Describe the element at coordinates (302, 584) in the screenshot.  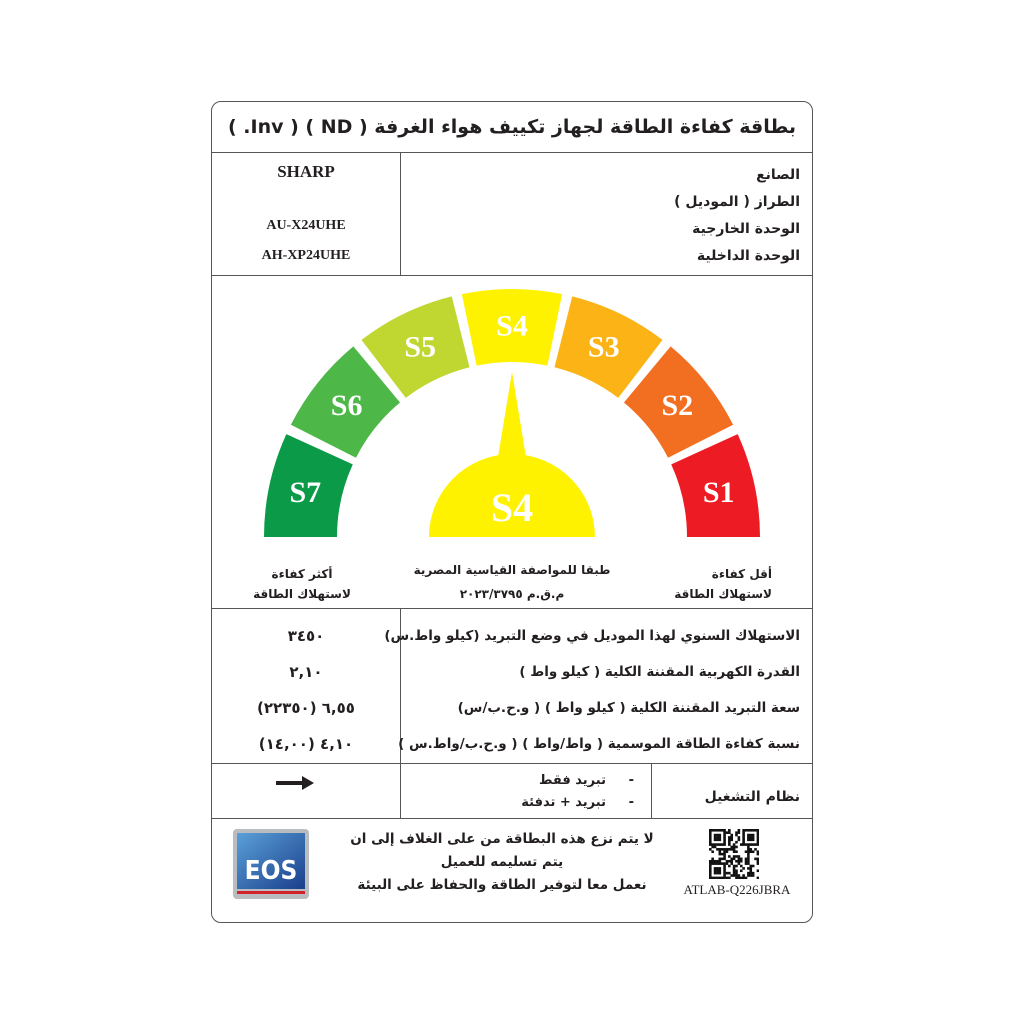
I see `most-efficient-caption: أكثر كفاءة لاستهلاك الطاقة` at that location.